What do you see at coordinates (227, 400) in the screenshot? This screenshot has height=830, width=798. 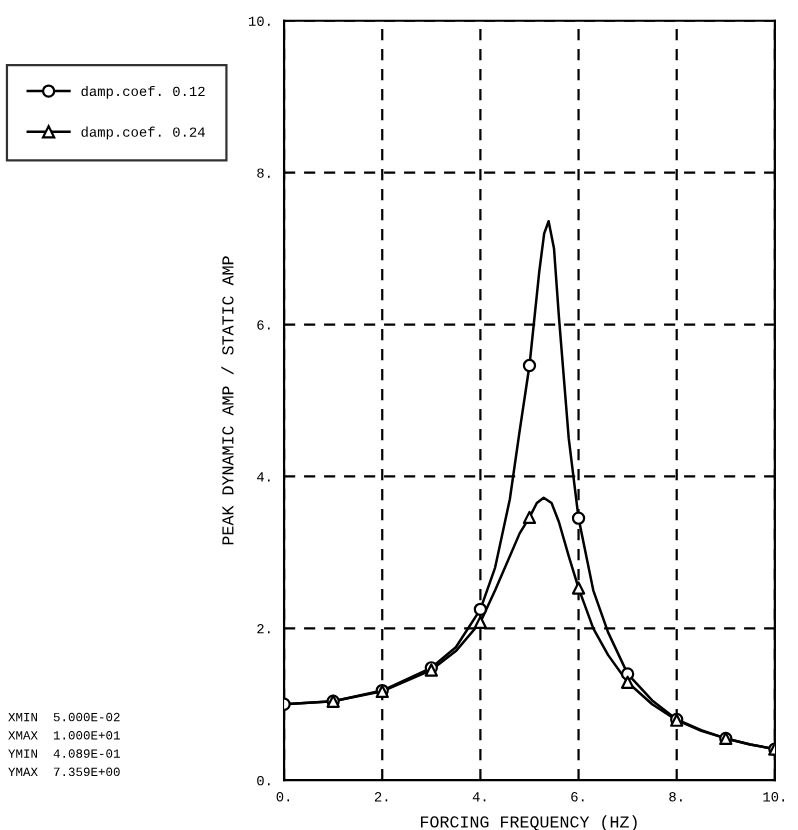 I see `y-axis-title: PEAK DYNAMIC AMP / STATIC AMP` at bounding box center [227, 400].